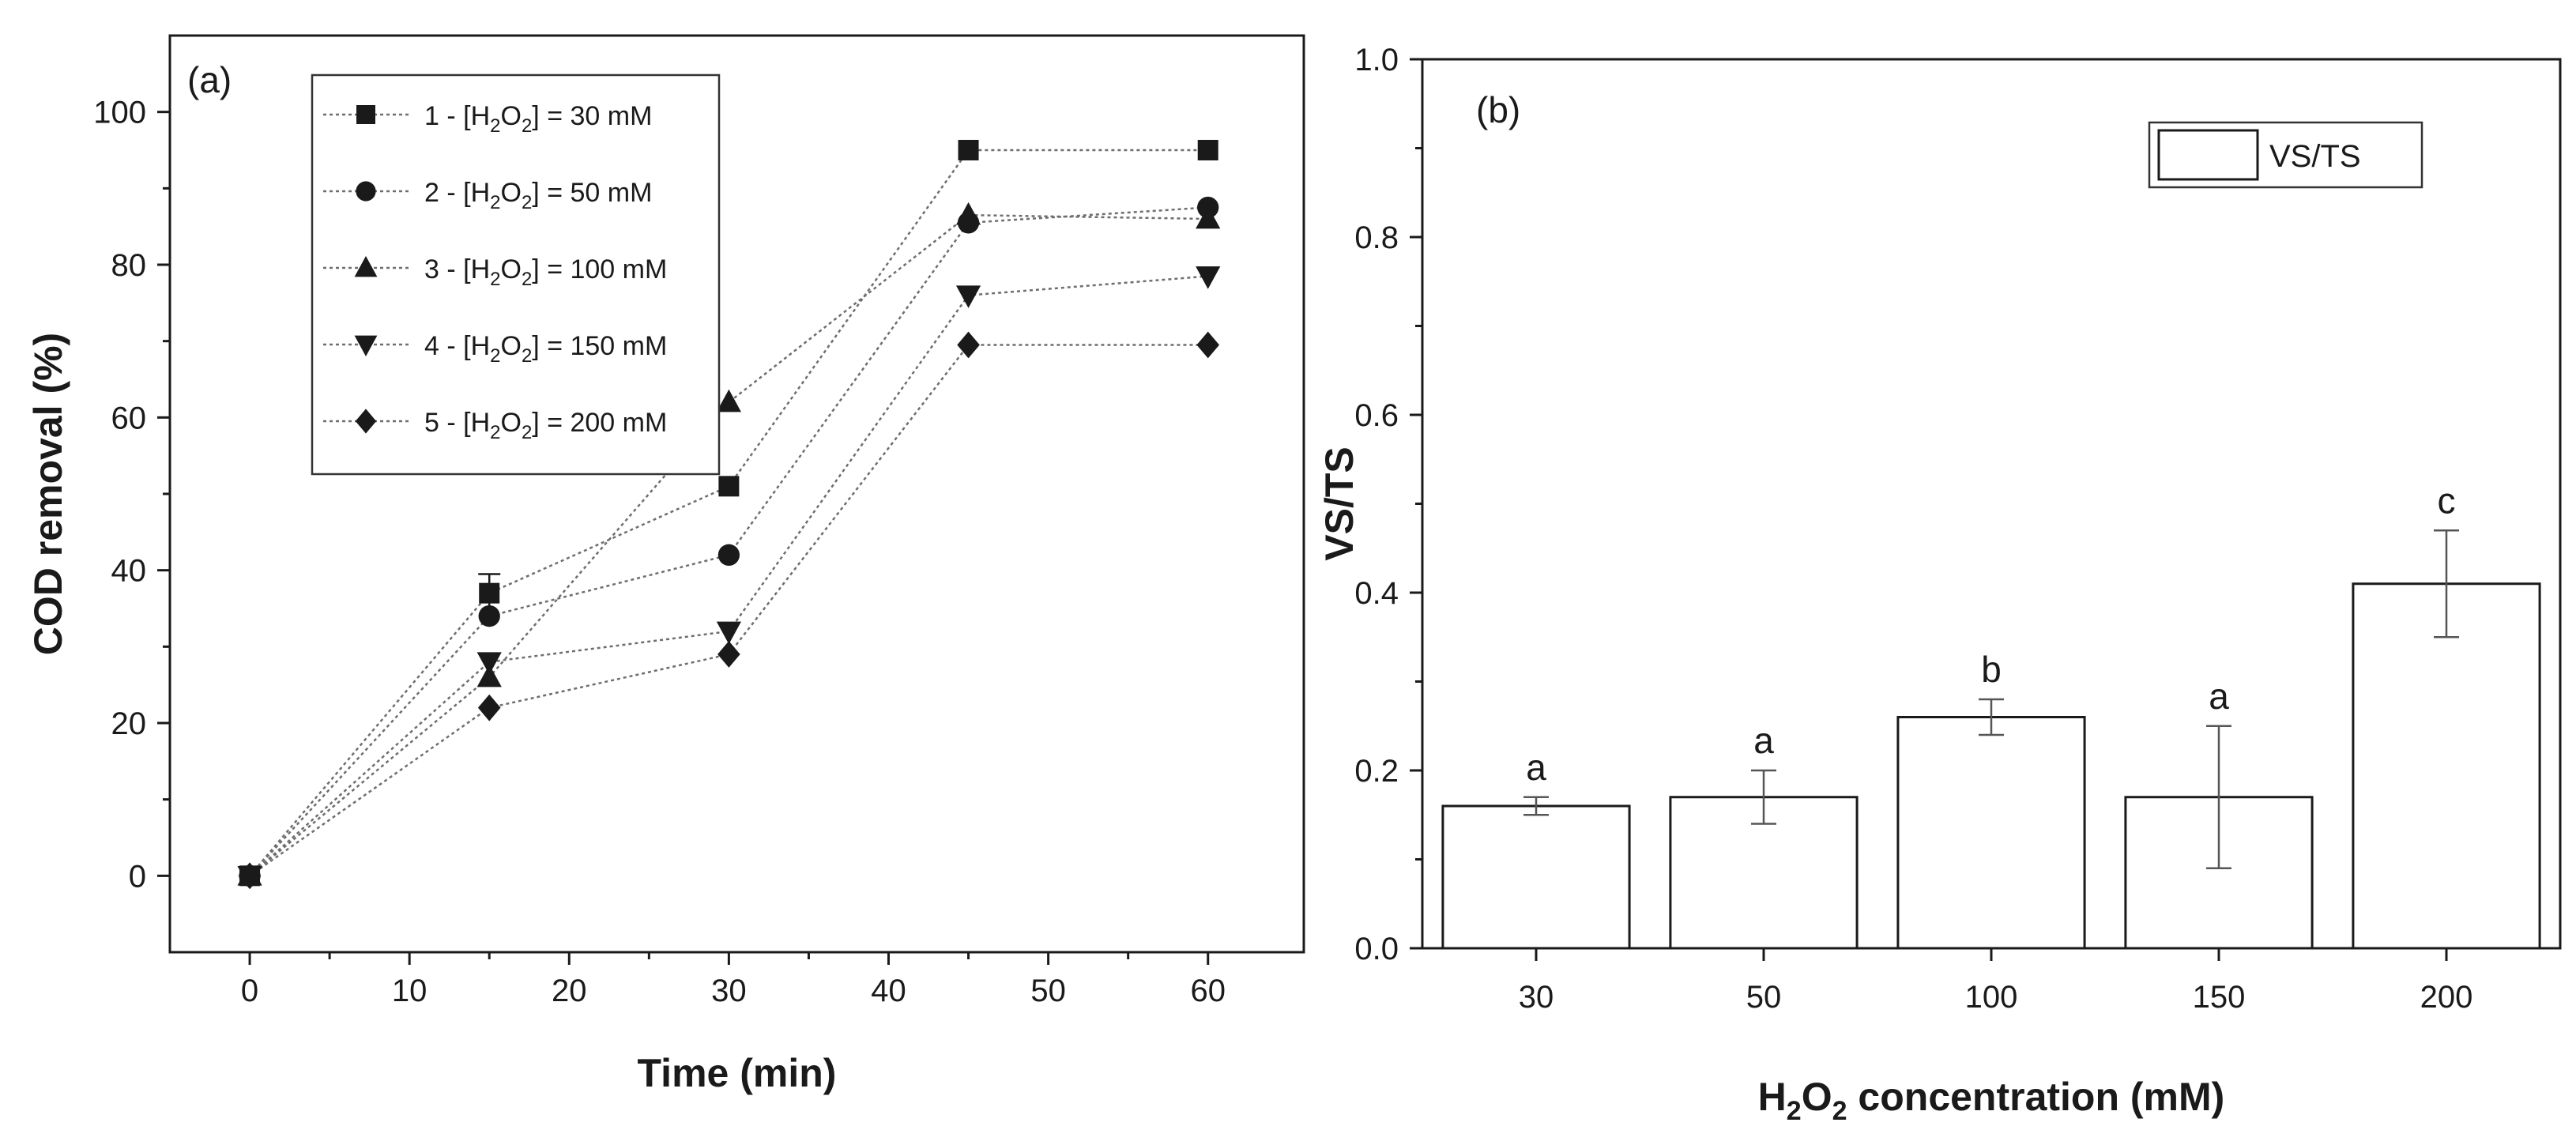  Describe the element at coordinates (1376, 771) in the screenshot. I see `panel-b-y-tick-label: 0.2` at that location.